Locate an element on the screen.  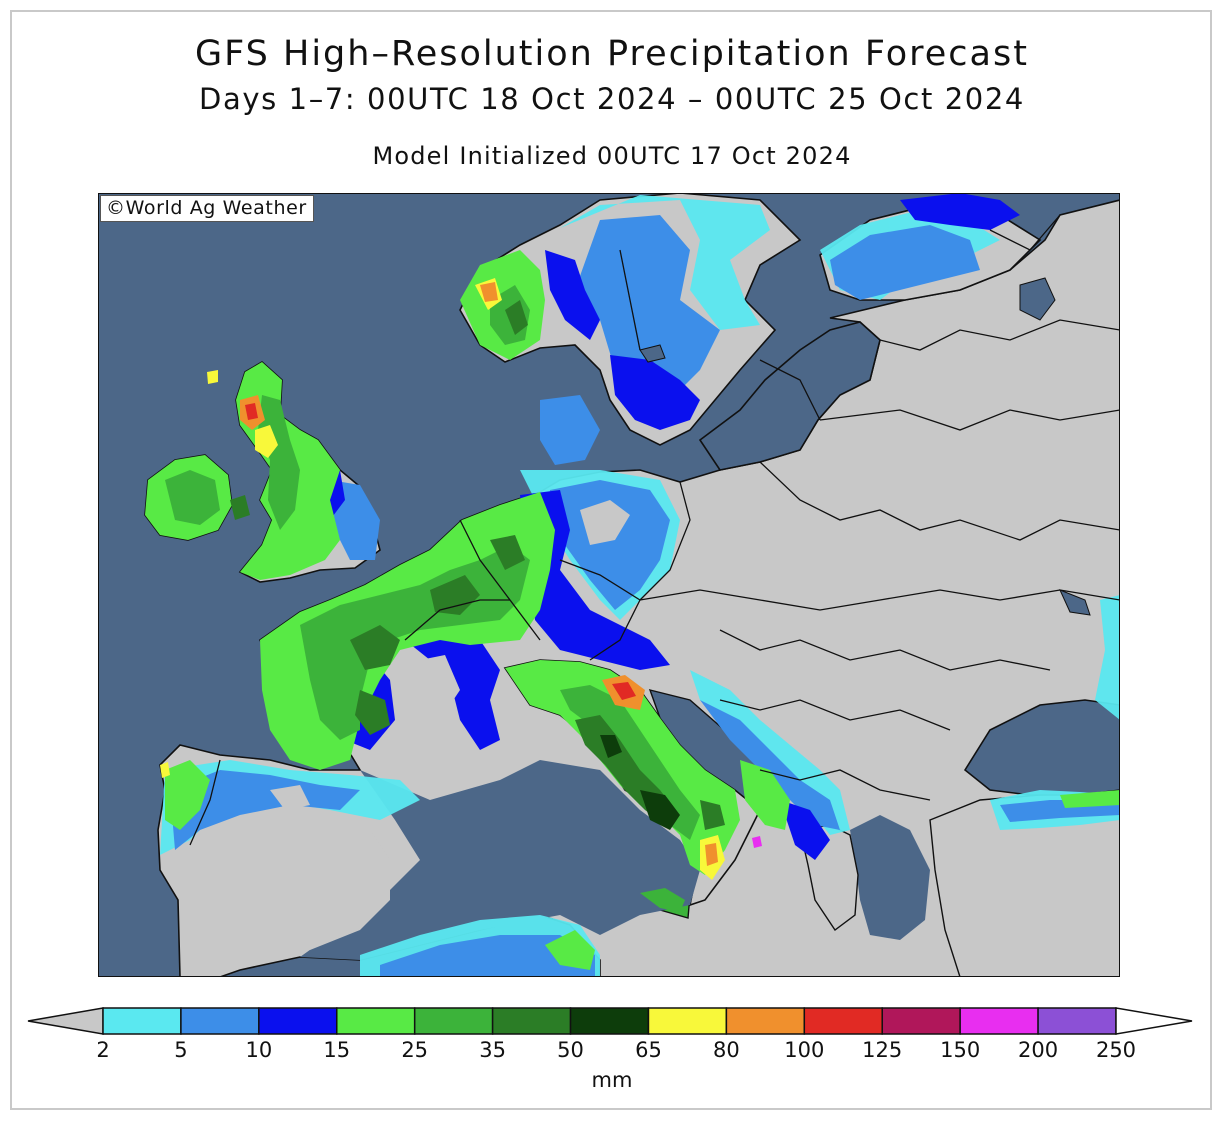
legend-tick-label: 50 is located at coordinates (570, 1050).